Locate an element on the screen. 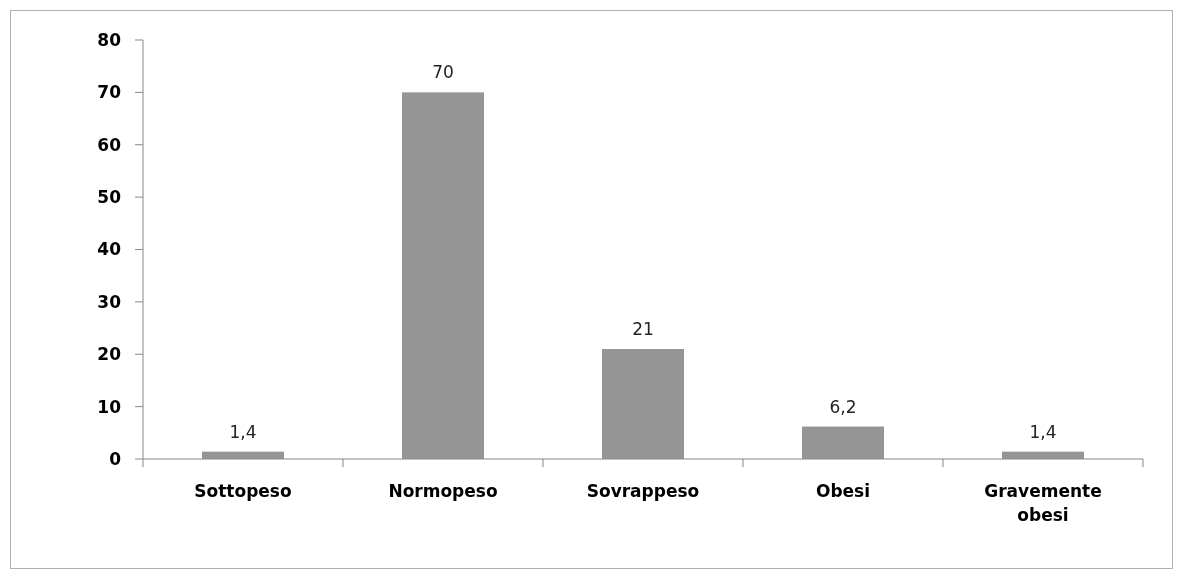 The height and width of the screenshot is (570, 1182). y-tick-label: 10 is located at coordinates (109, 406).